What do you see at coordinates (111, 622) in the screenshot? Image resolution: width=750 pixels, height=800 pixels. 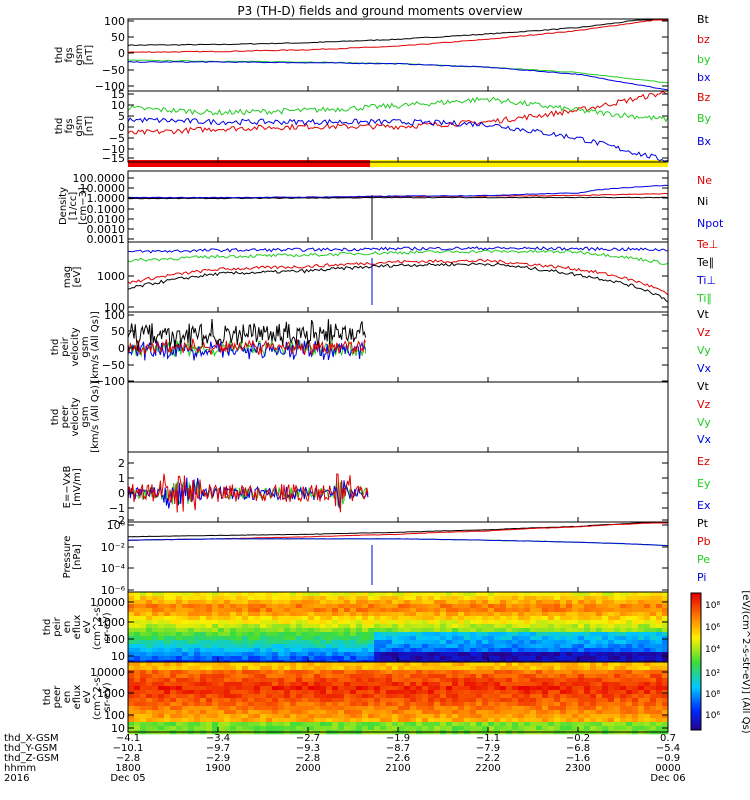 I see `y-tick-label: 1000` at bounding box center [111, 622].